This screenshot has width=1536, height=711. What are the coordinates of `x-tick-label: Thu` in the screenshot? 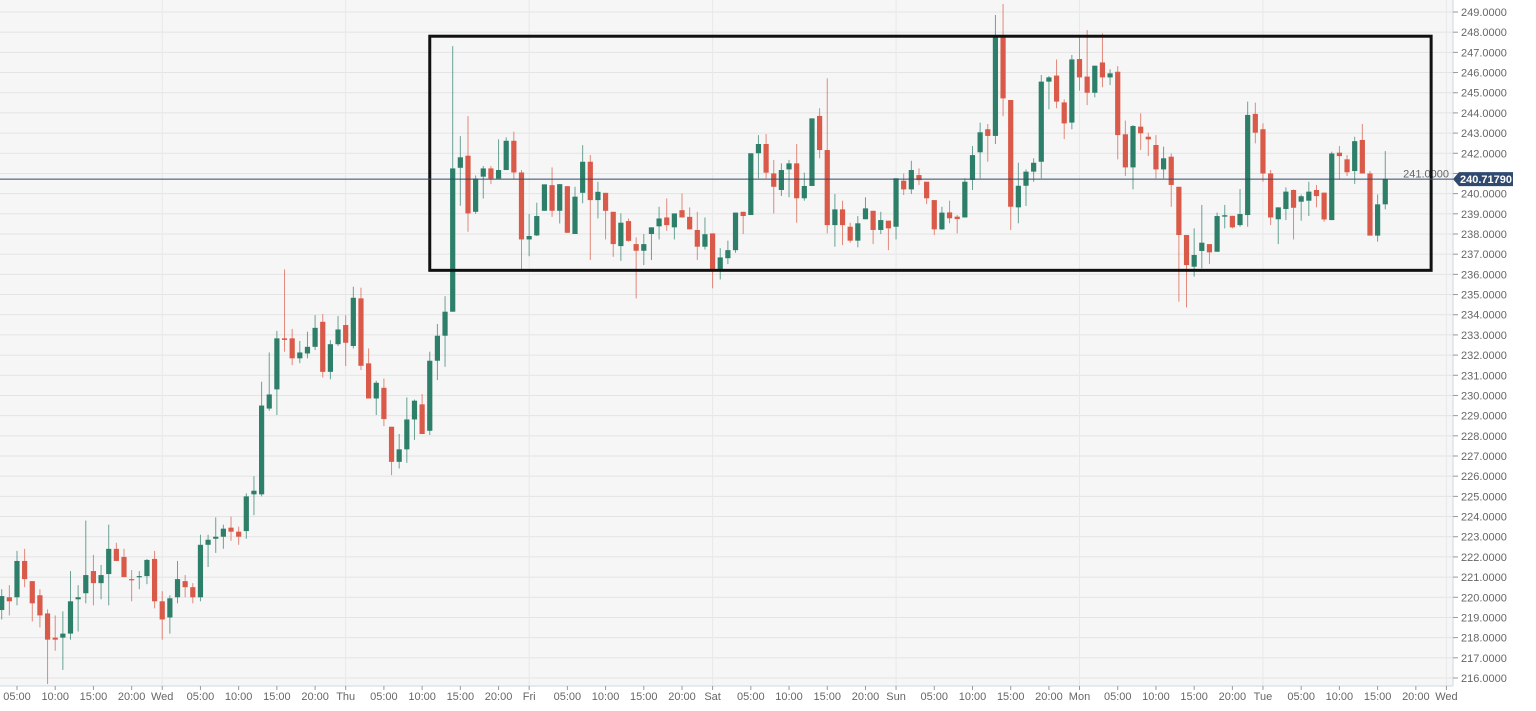 It's located at (345, 697).